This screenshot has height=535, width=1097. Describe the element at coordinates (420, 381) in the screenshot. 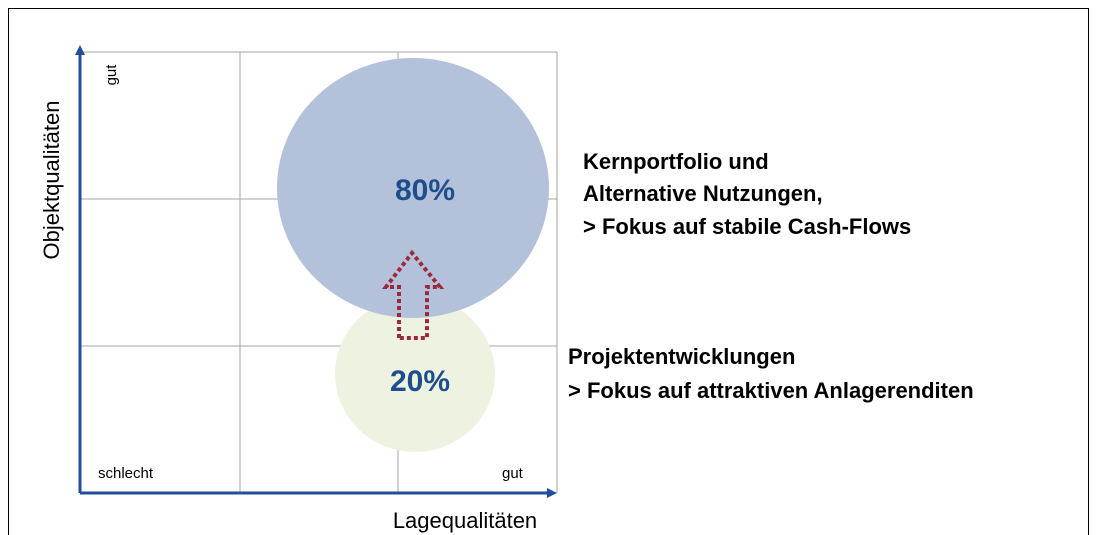

I see `bubble-label: 20%` at that location.